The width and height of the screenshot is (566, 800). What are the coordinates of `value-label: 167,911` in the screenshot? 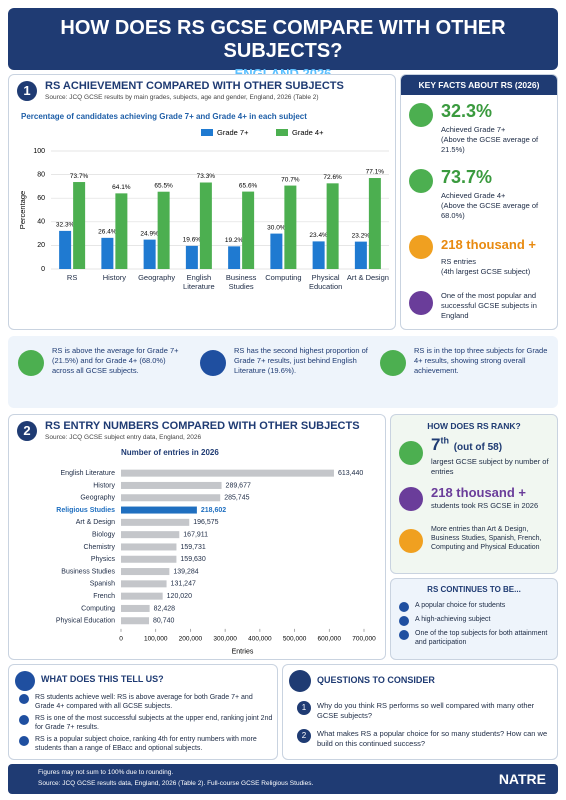 It's located at (195, 534).